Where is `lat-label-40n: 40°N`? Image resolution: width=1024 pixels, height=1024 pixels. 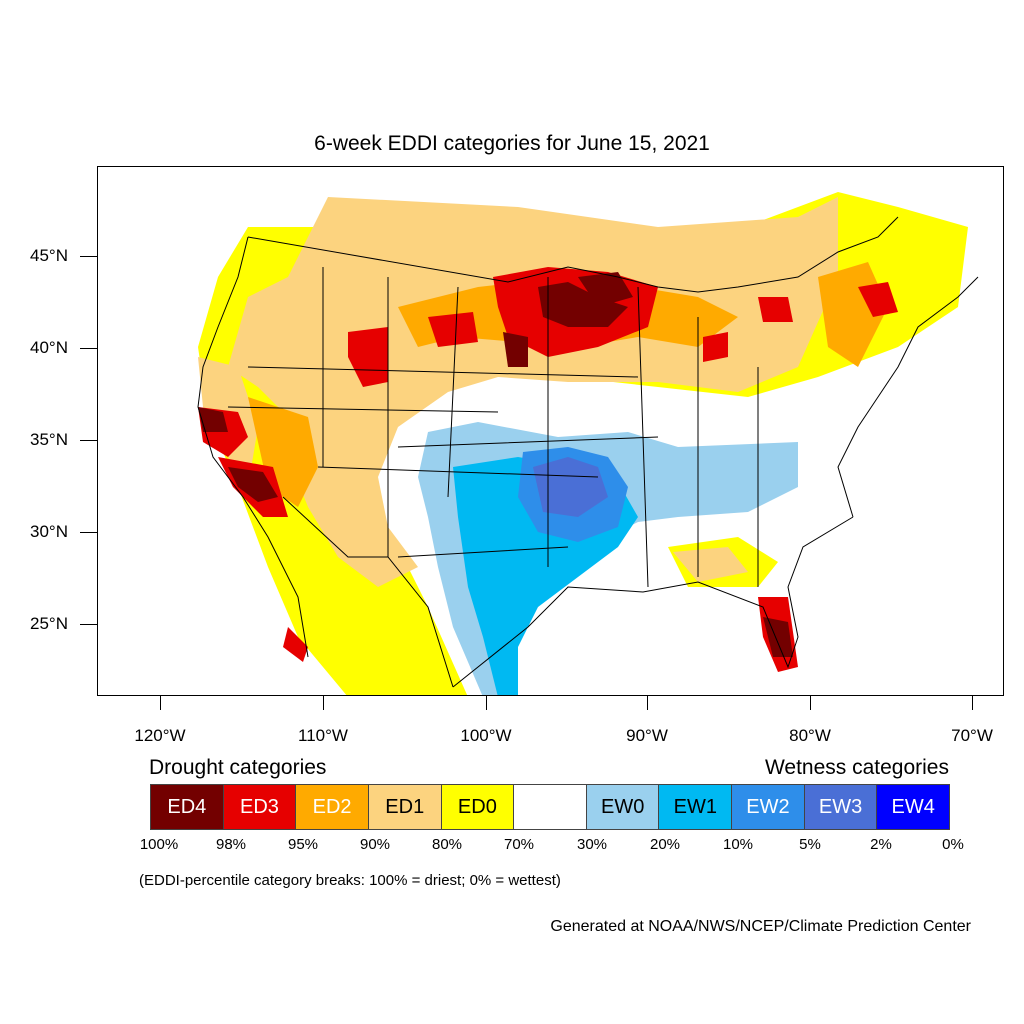
lat-label-40n: 40°N is located at coordinates (49, 347).